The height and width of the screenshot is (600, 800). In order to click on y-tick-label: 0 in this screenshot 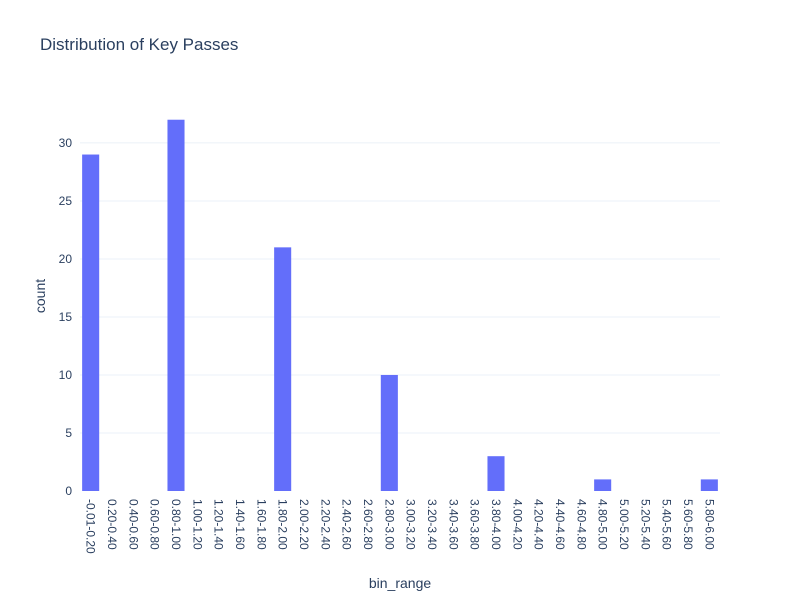, I will do `click(68, 491)`.